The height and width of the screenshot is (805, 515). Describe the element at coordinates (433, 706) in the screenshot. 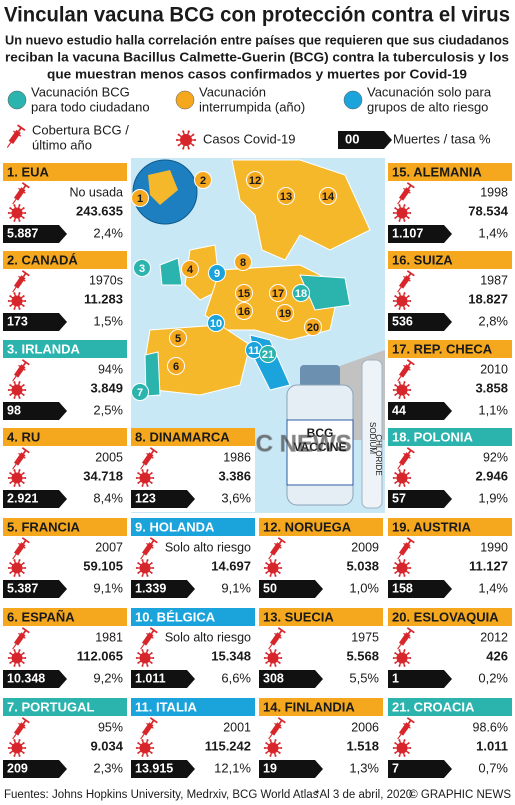

I see `country-name: 21. CROACIA` at that location.